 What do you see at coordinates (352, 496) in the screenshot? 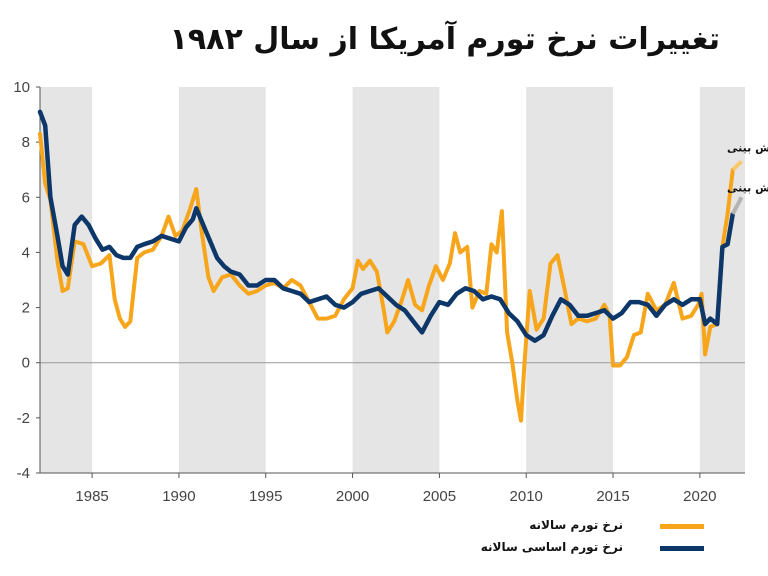
I see `x-tick-label: 2000` at bounding box center [352, 496].